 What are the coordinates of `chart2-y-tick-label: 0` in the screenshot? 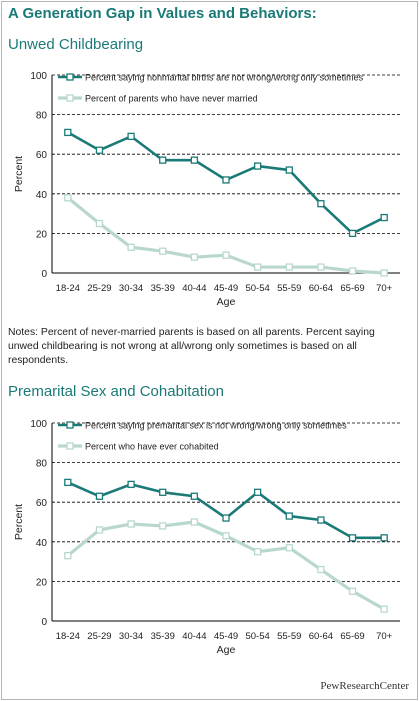 It's located at (44, 622).